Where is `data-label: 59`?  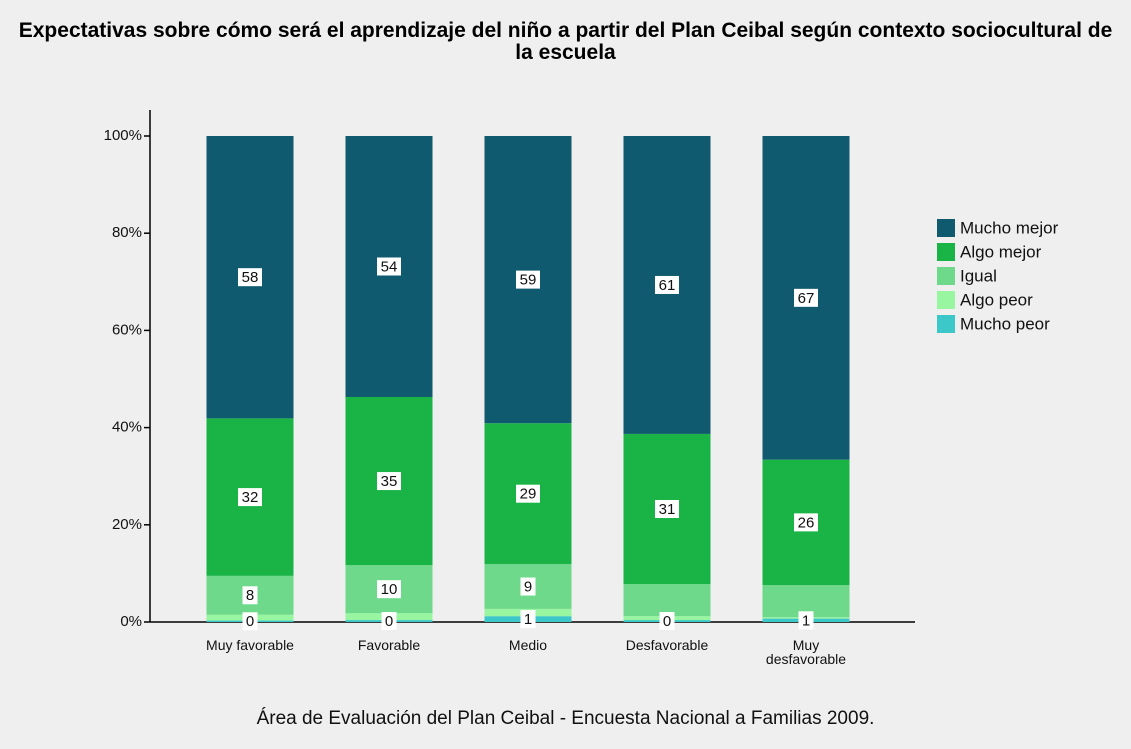 data-label: 59 is located at coordinates (528, 280).